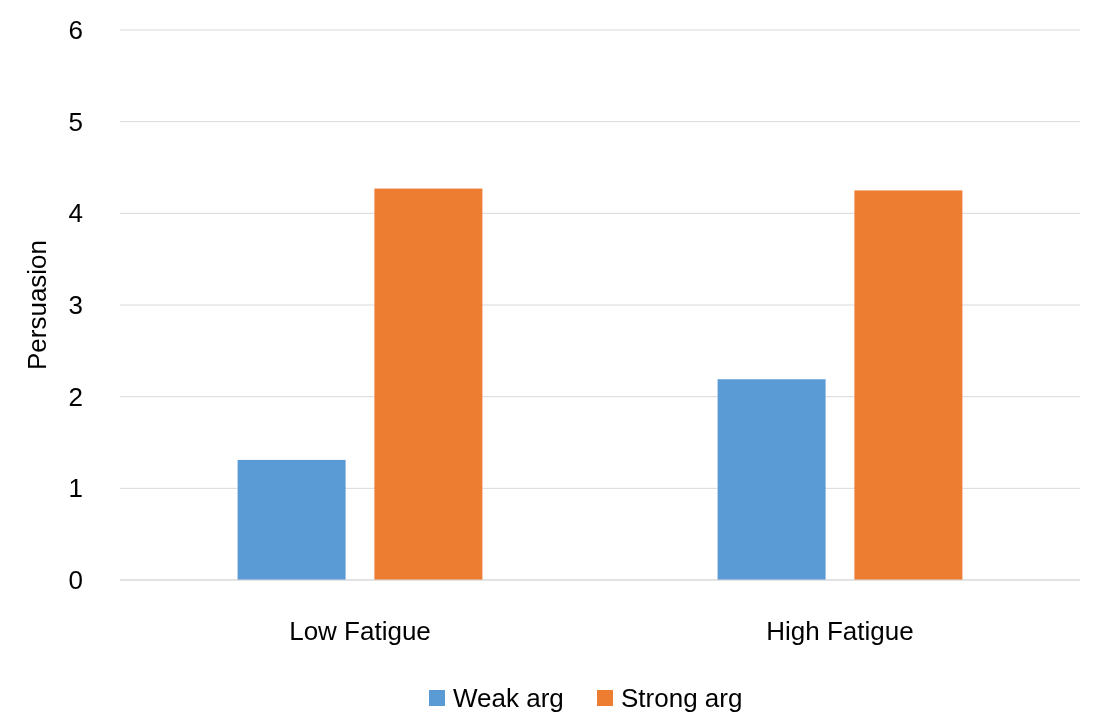 The width and height of the screenshot is (1103, 725). Describe the element at coordinates (37, 305) in the screenshot. I see `y-axis-title: Persuasion` at that location.